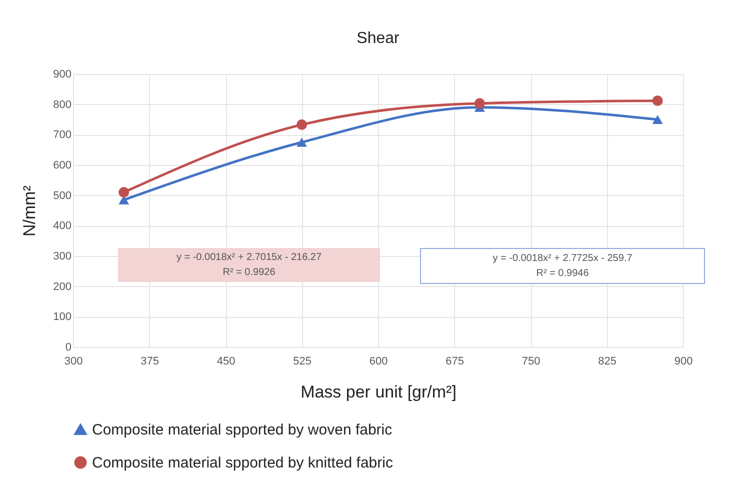 The image size is (748, 498). Describe the element at coordinates (242, 430) in the screenshot. I see `legend-label: Composite material spported by woven fabric` at that location.